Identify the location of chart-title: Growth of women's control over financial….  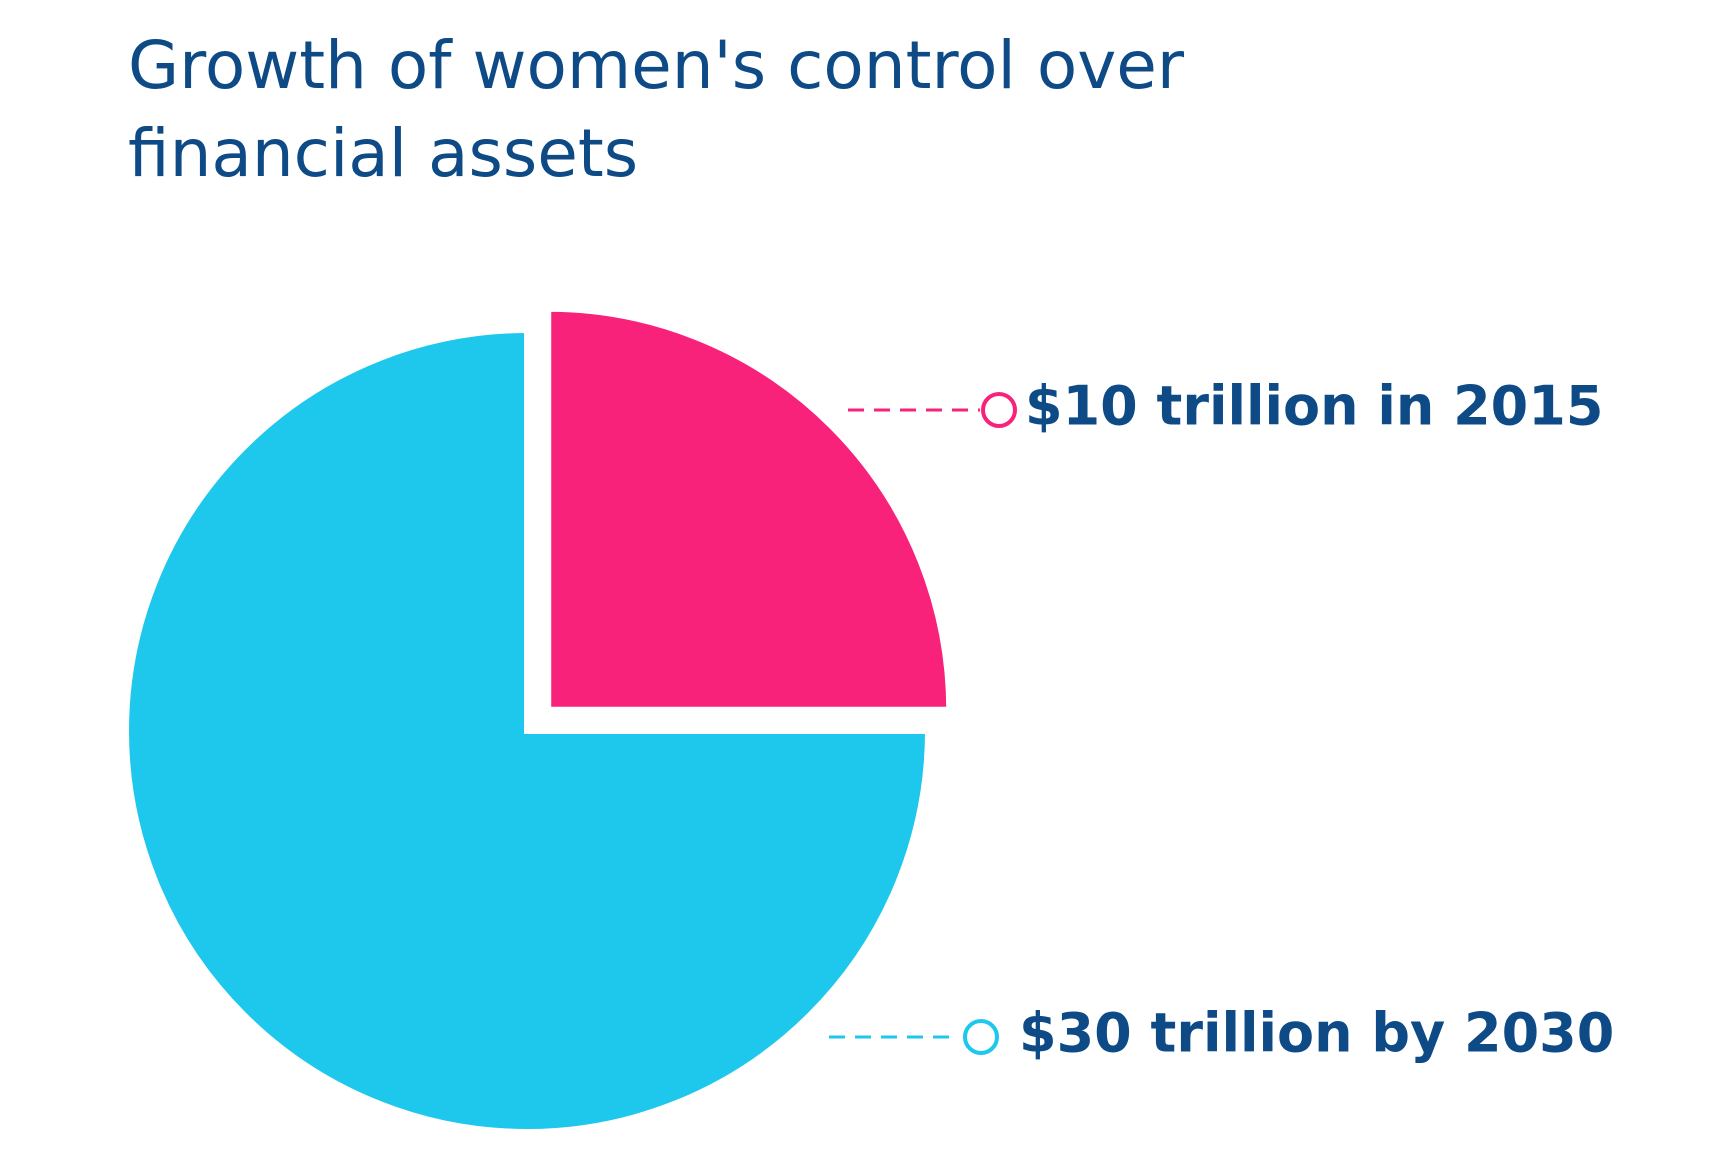
(656, 109).